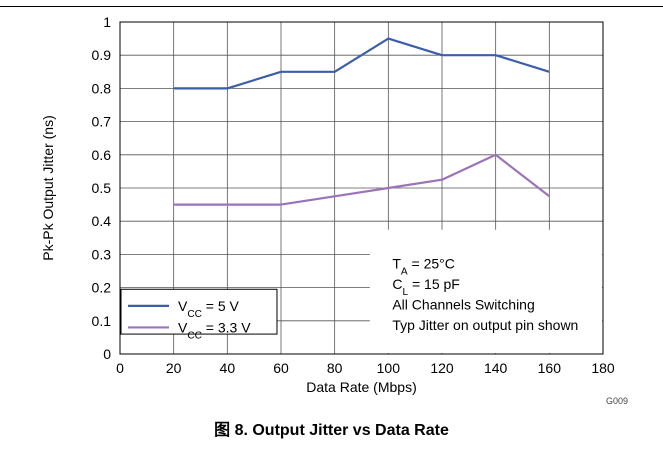 The width and height of the screenshot is (663, 465). What do you see at coordinates (48, 187) in the screenshot?
I see `y-axis-title: Pk-Pk Output Jitter (ns)` at bounding box center [48, 187].